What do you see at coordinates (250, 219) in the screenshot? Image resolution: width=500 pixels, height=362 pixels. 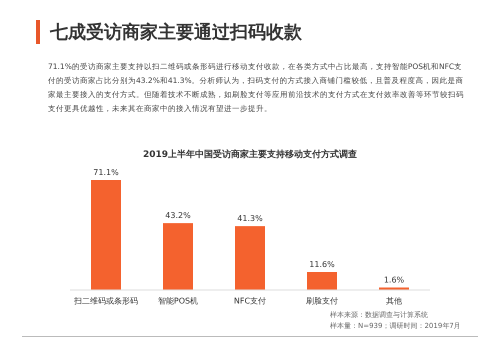 I see `data-label: 41.3%` at bounding box center [250, 219].